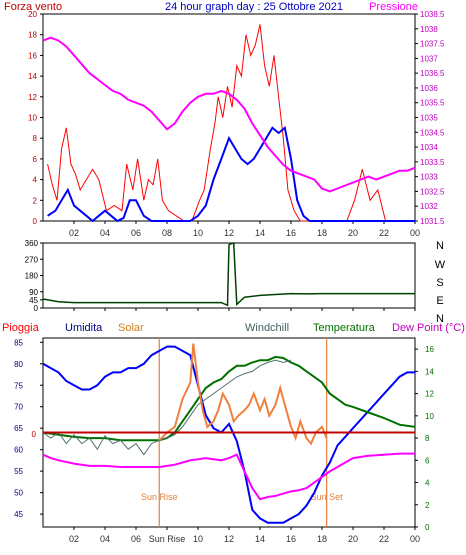 Image resolution: width=466 pixels, height=555 pixels. What do you see at coordinates (105, 233) in the screenshot?
I see `x-tick-label: 04` at bounding box center [105, 233].